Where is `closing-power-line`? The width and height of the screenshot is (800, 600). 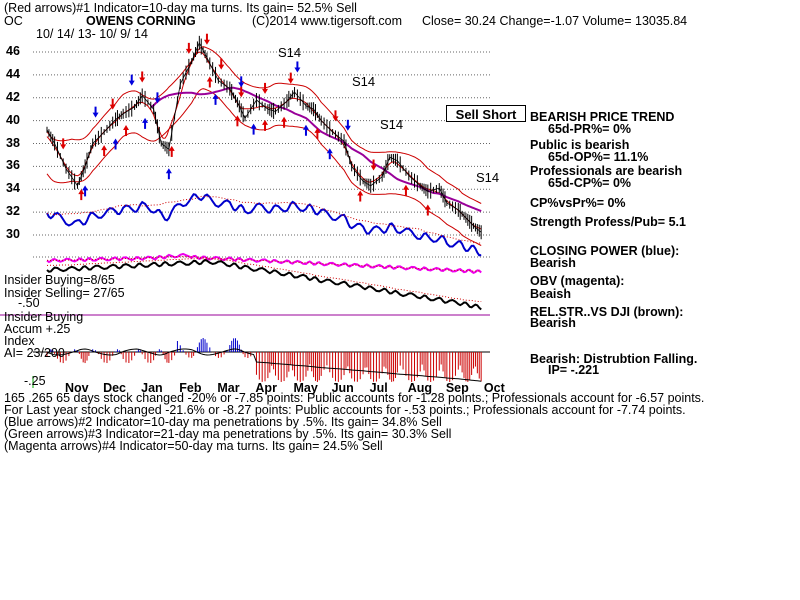 closing-power-line is located at coordinates (264, 225).